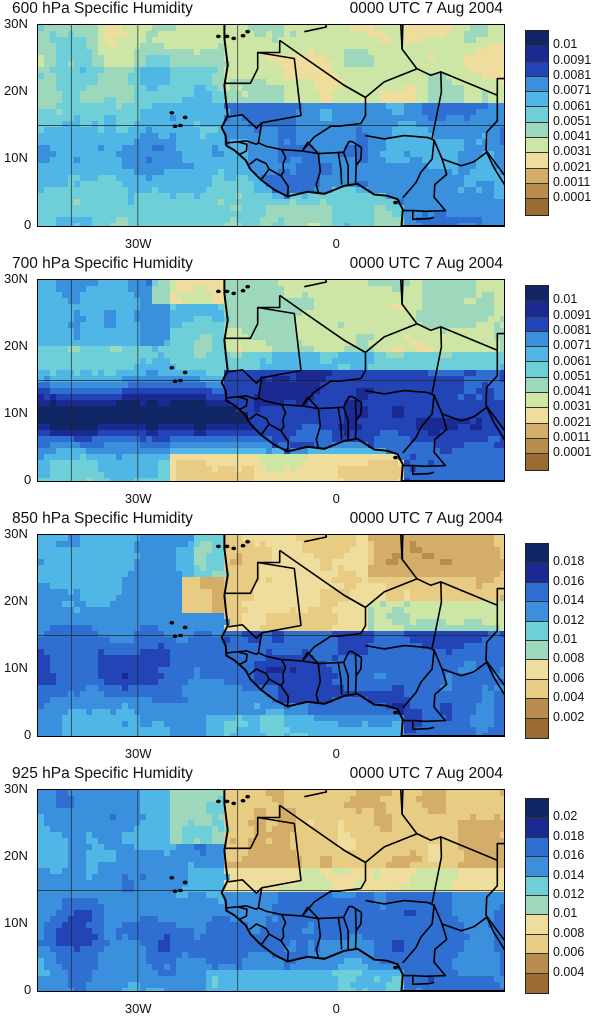  What do you see at coordinates (565, 816) in the screenshot?
I see `colorbar-label: 0.02` at bounding box center [565, 816].